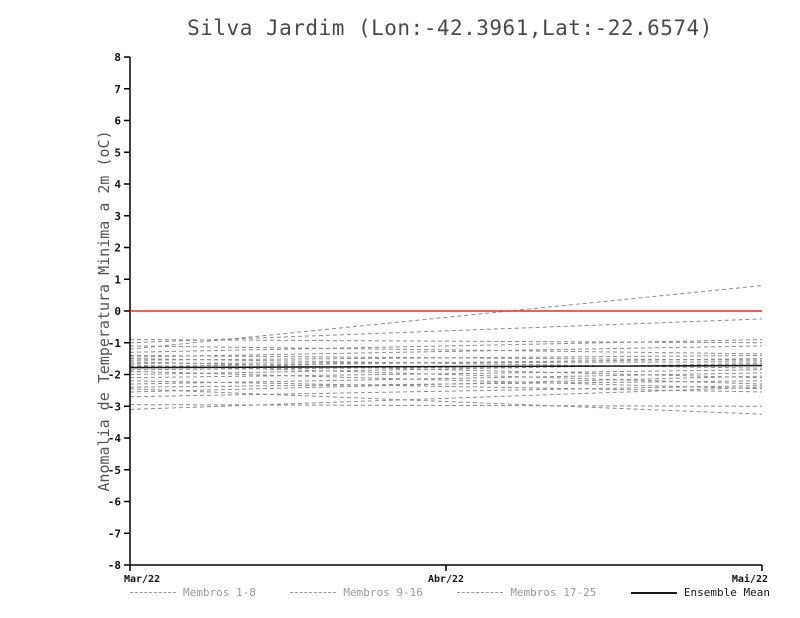  I want to click on legend-item: Ensemble Mean, so click(700, 592).